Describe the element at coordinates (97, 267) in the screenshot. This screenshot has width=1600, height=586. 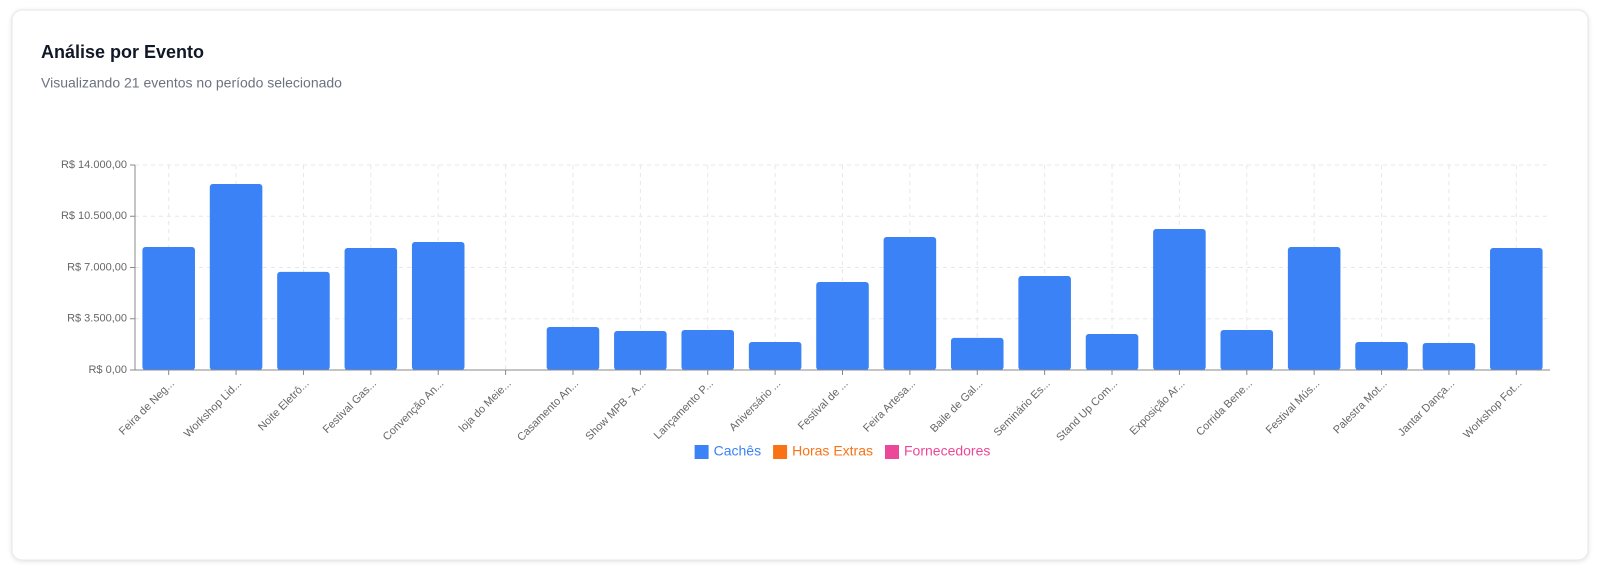
I see `y-tick-label: R$ 7.000,00` at that location.